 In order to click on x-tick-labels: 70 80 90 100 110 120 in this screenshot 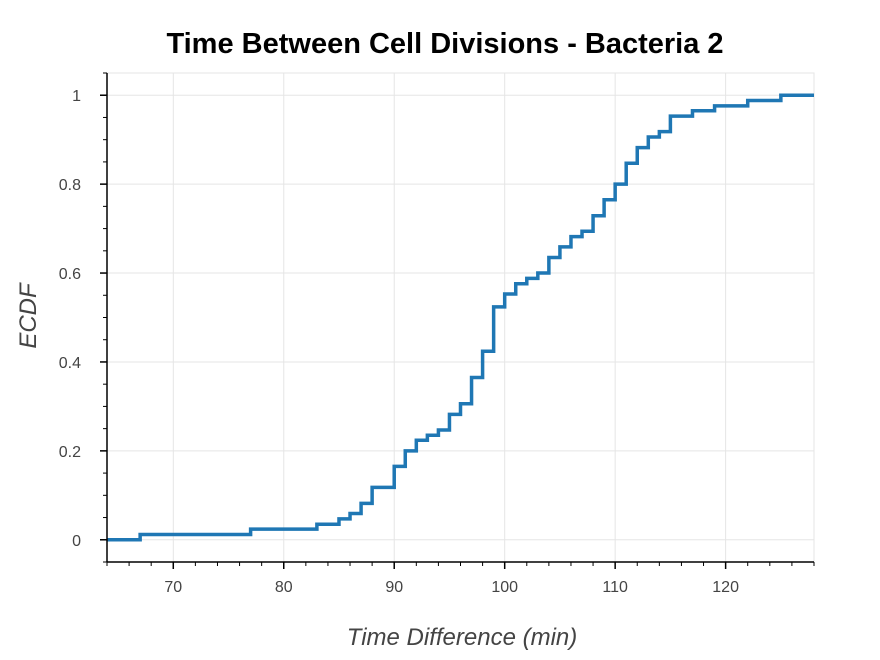, I will do `click(451, 587)`.